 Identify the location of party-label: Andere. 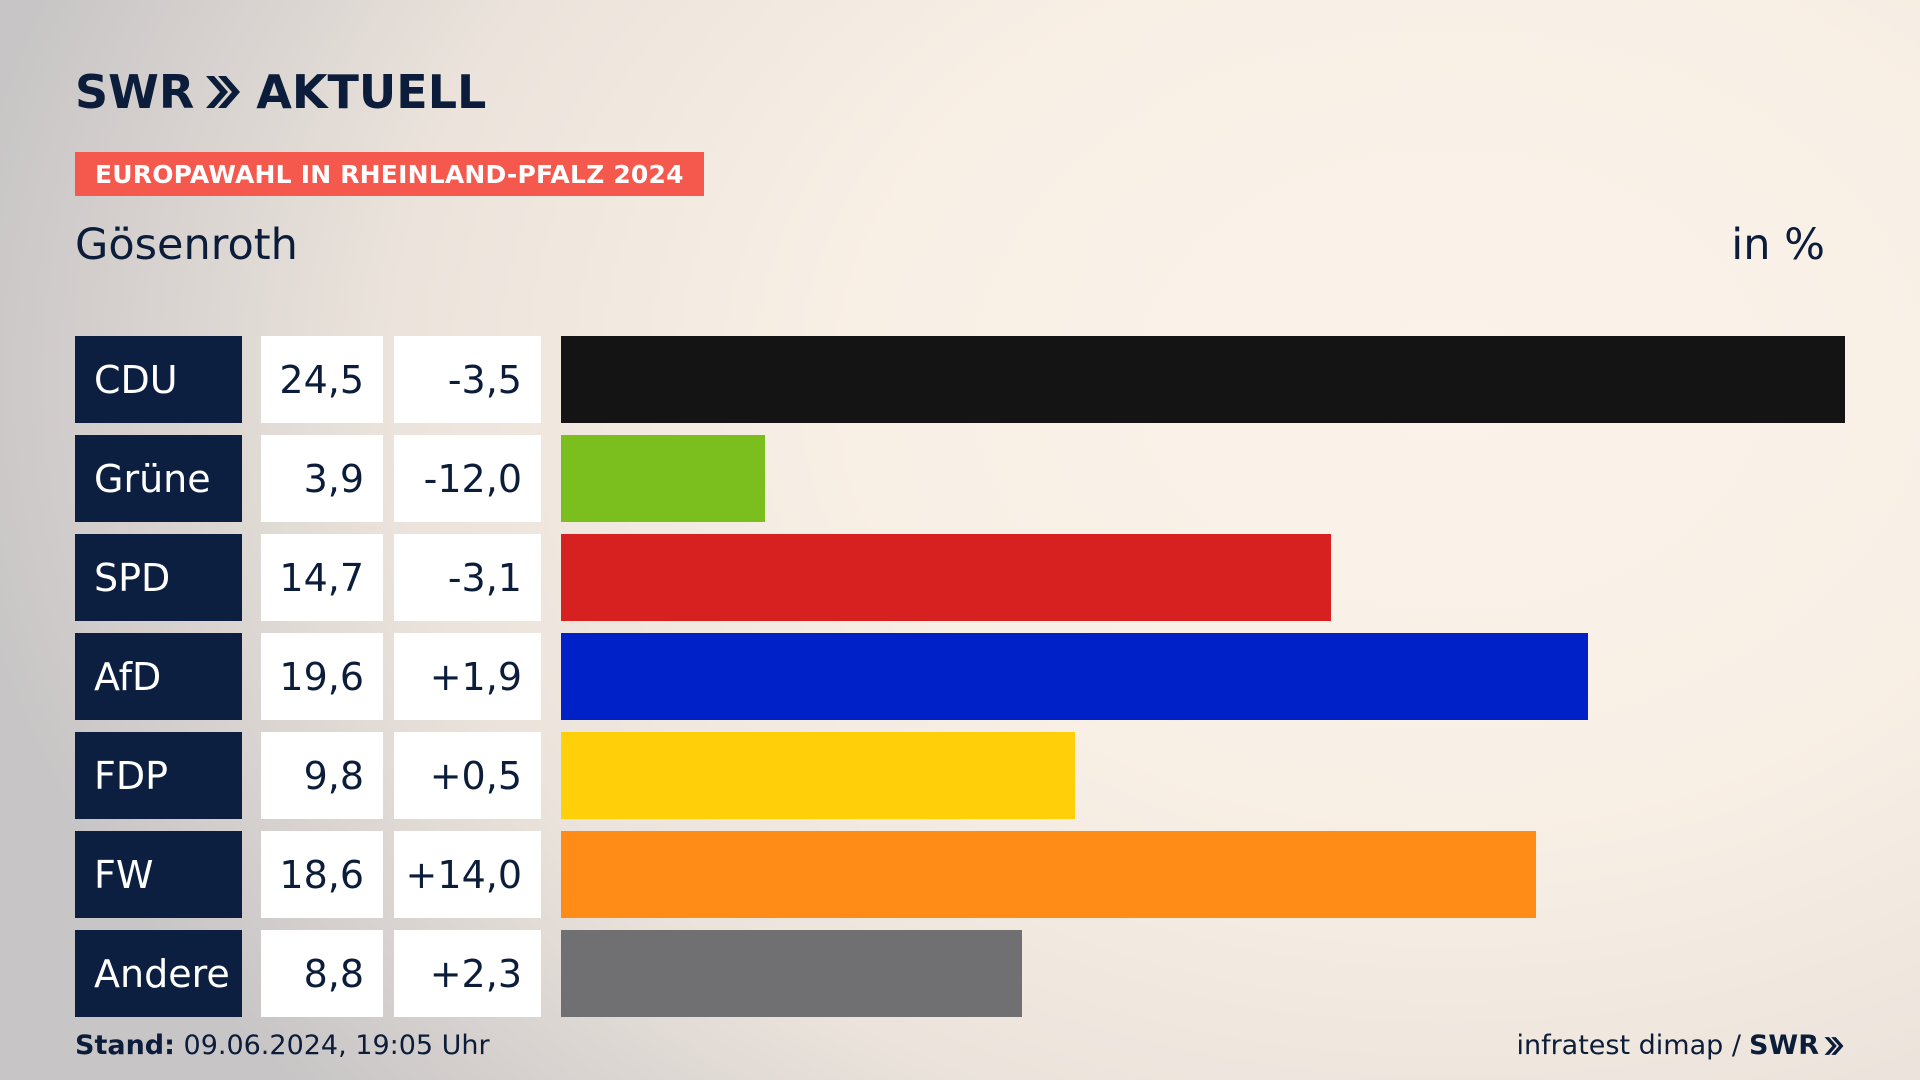
(158, 973).